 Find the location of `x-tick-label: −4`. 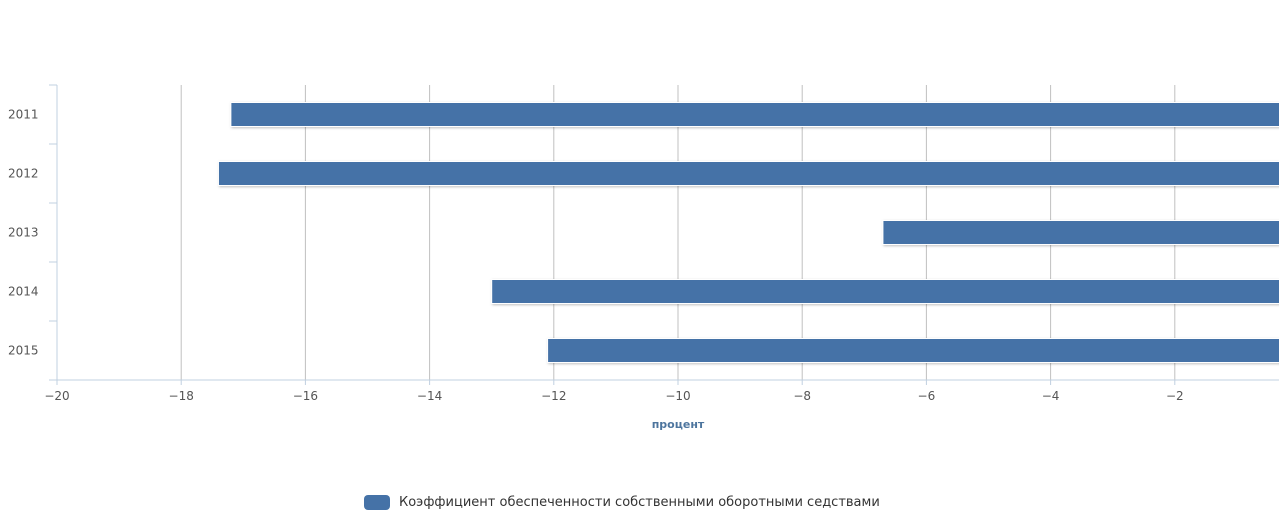

x-tick-label: −4 is located at coordinates (1051, 396).